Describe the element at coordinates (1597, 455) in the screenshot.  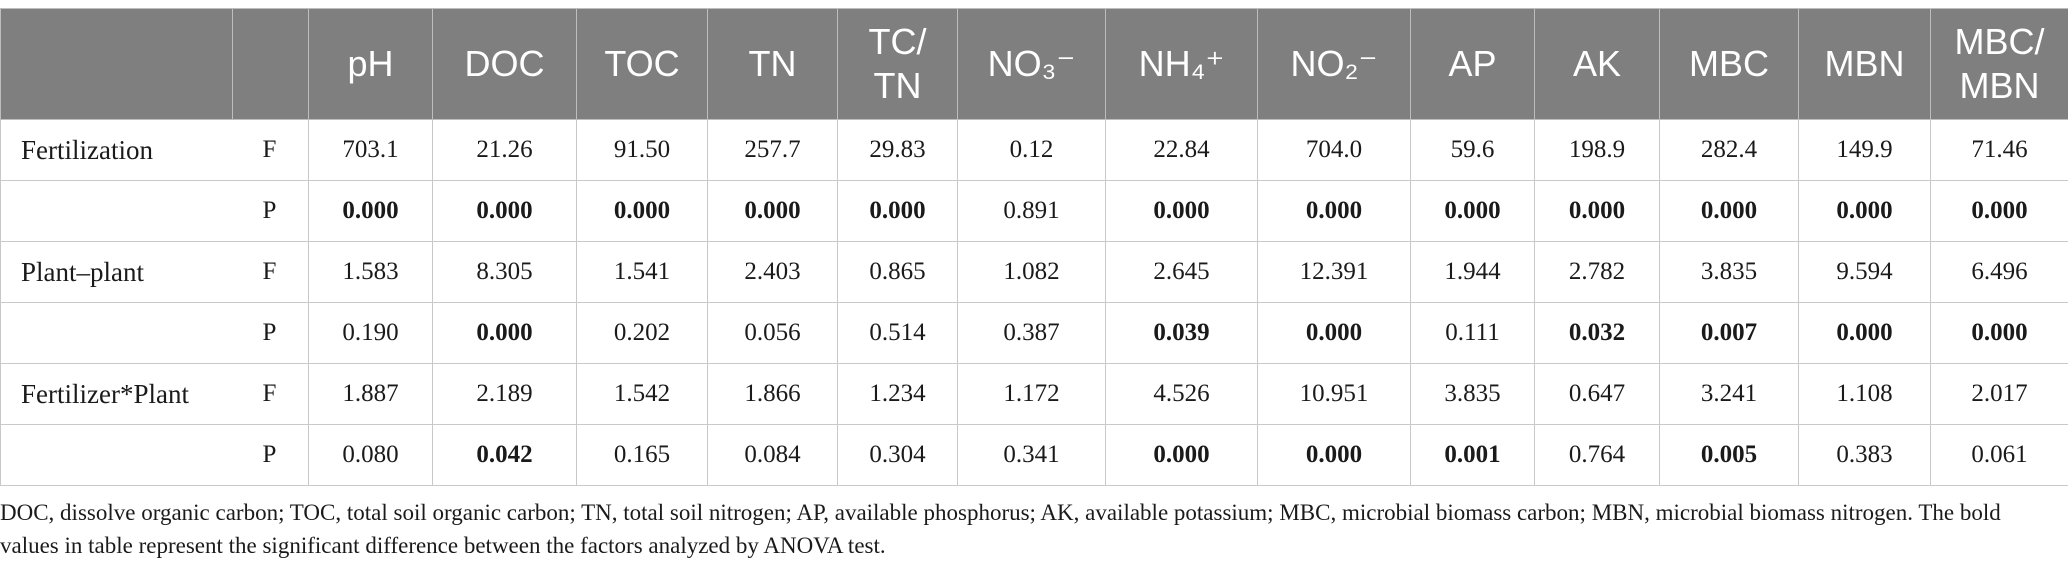
I see `value-cell: 0.764` at that location.